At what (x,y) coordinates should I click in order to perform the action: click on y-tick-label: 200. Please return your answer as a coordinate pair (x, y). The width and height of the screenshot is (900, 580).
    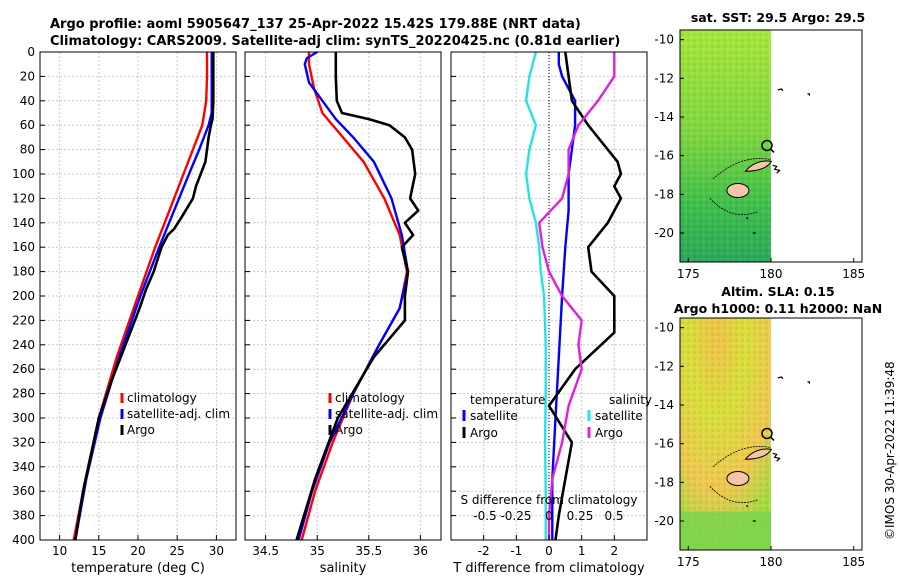
    Looking at the image, I should click on (23, 296).